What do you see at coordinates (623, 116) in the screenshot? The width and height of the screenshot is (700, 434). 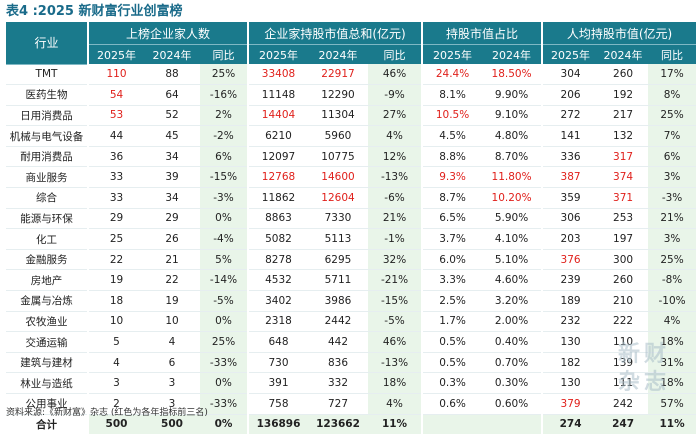 I see `table-cell: 217` at bounding box center [623, 116].